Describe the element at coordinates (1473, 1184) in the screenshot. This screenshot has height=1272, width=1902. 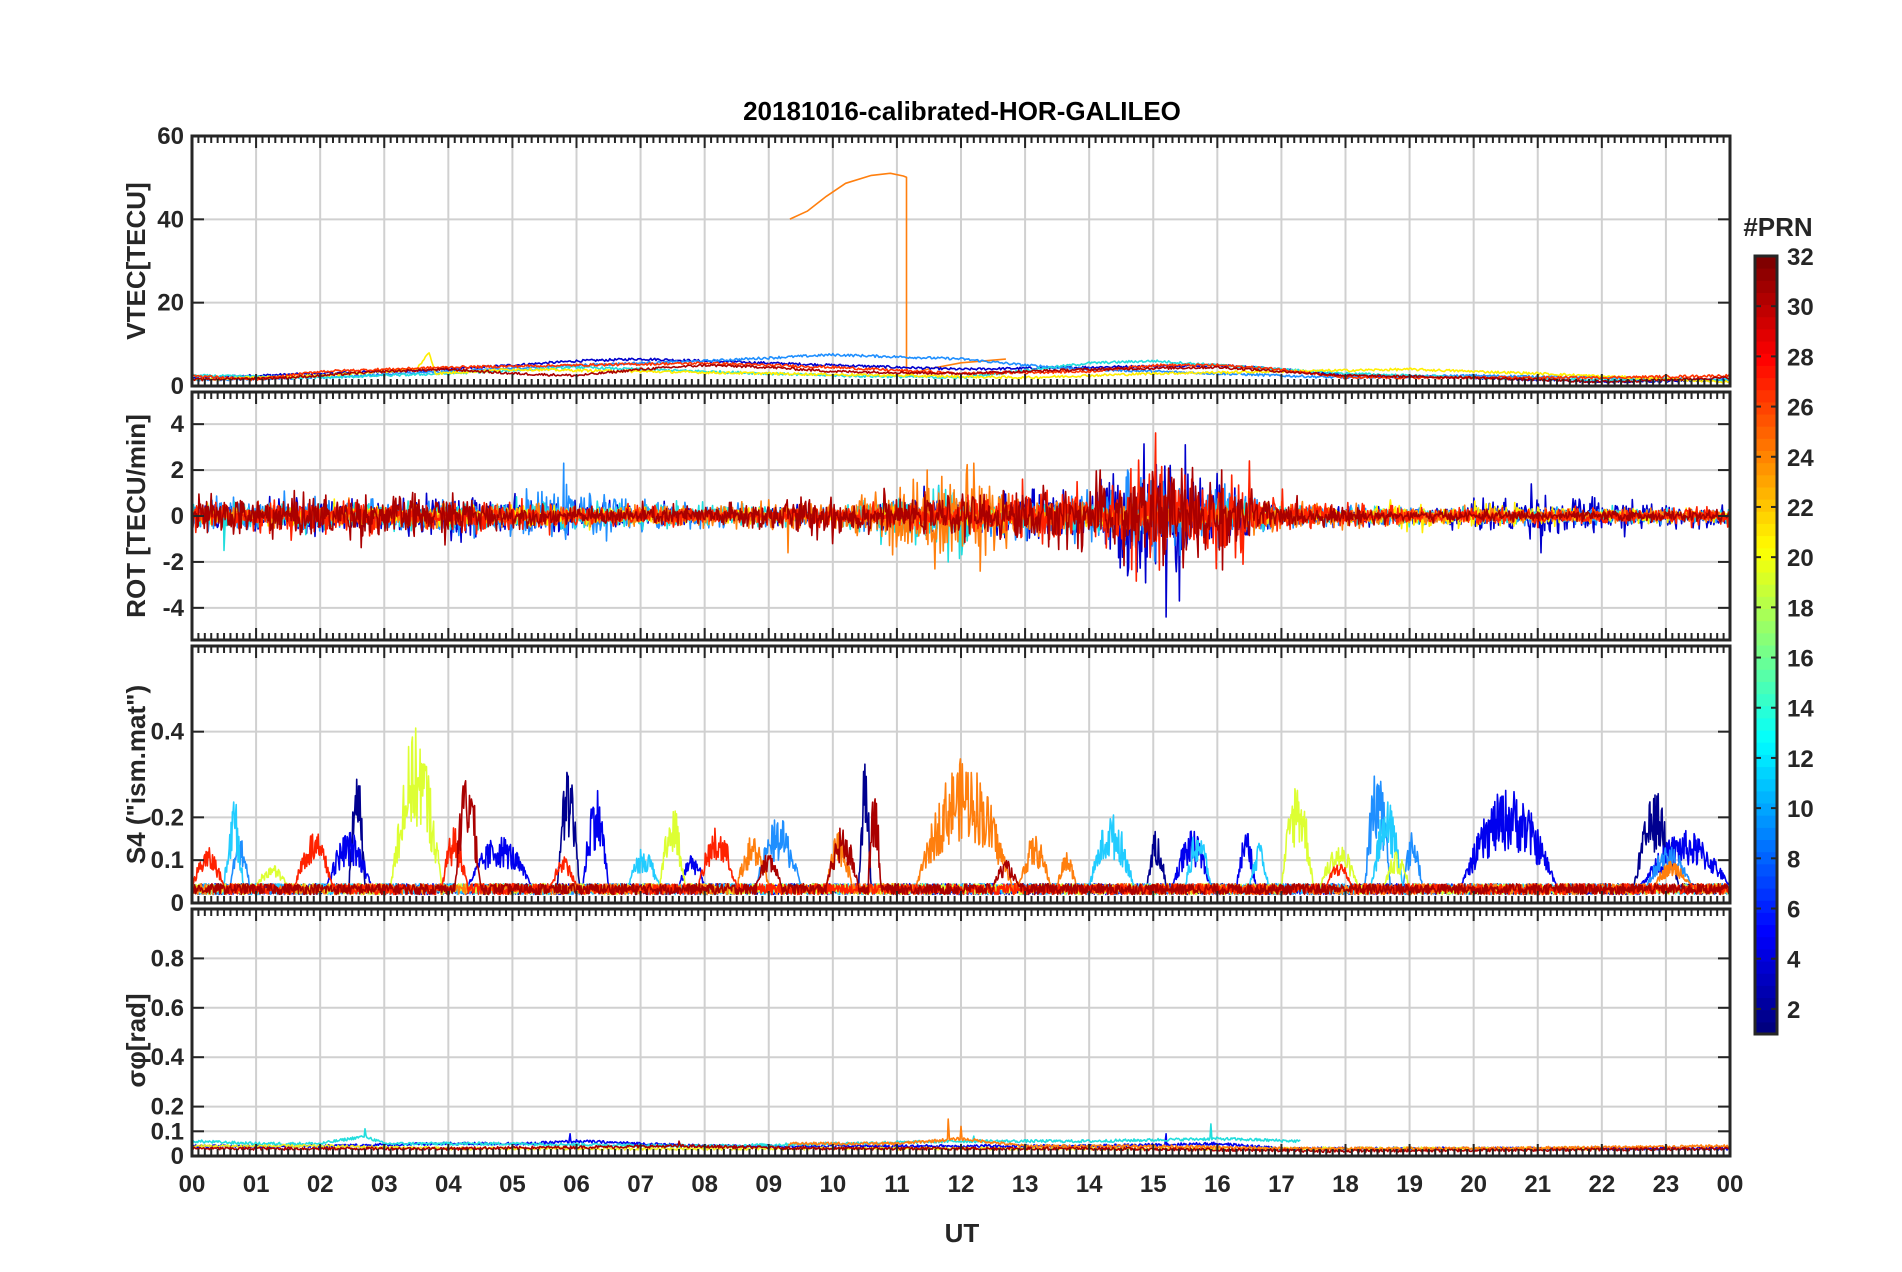
I see `x-tick-label: 20` at that location.